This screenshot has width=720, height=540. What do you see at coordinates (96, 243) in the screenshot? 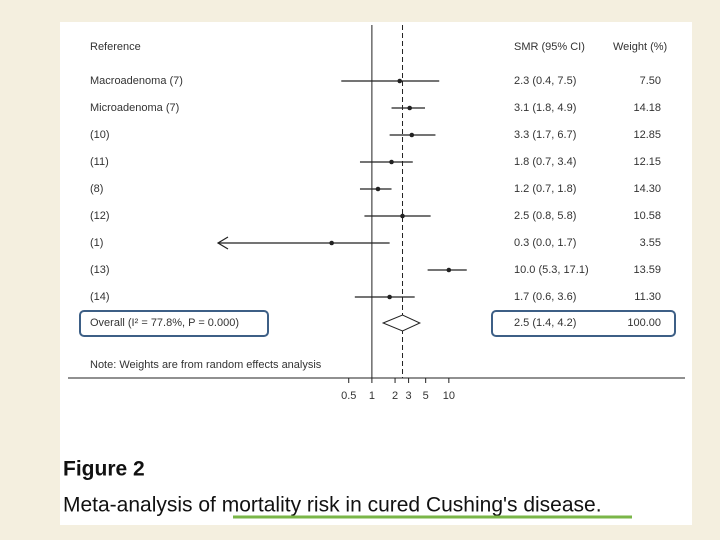
I see `study-label: (1)` at bounding box center [96, 243].